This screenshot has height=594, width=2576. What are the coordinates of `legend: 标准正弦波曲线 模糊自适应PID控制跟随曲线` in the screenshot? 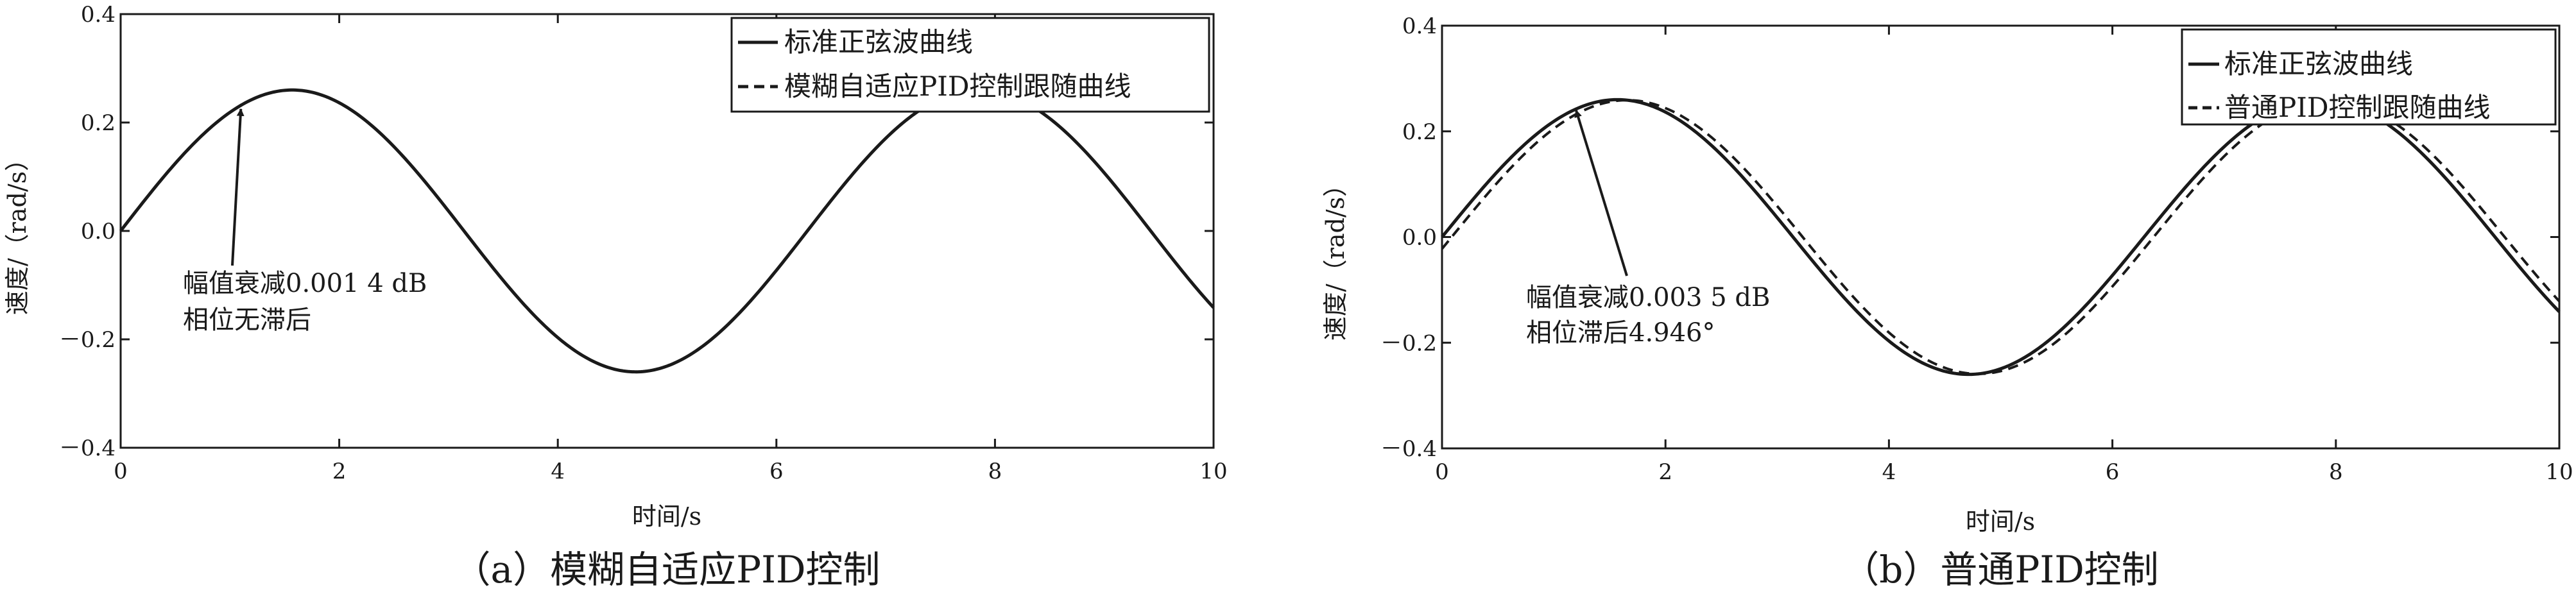 It's located at (970, 65).